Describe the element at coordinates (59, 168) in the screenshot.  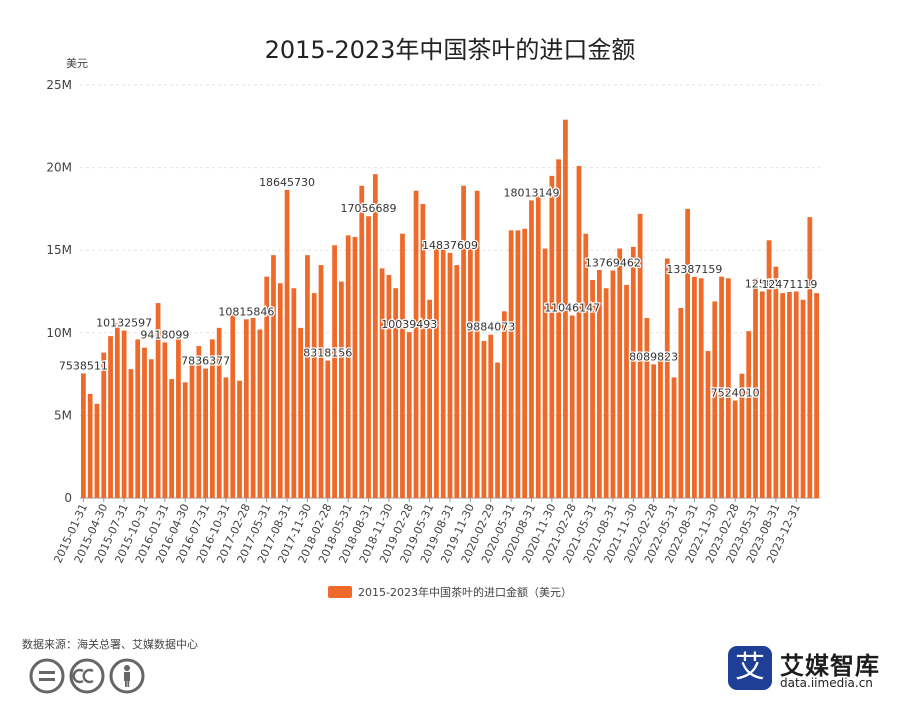
I see `y-tick-label: 20M` at that location.